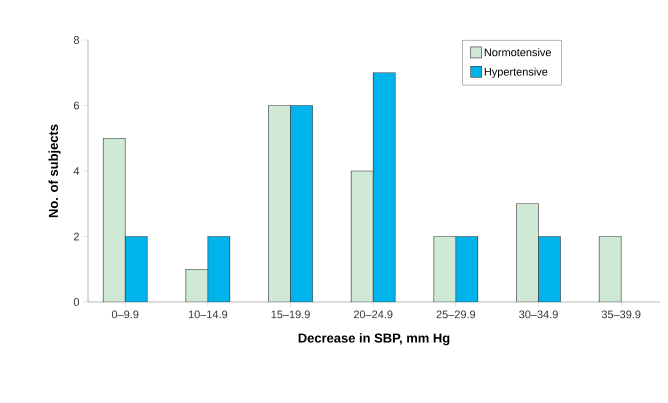 The image size is (668, 403). What do you see at coordinates (77, 302) in the screenshot?
I see `y-tick-label: 0` at bounding box center [77, 302].